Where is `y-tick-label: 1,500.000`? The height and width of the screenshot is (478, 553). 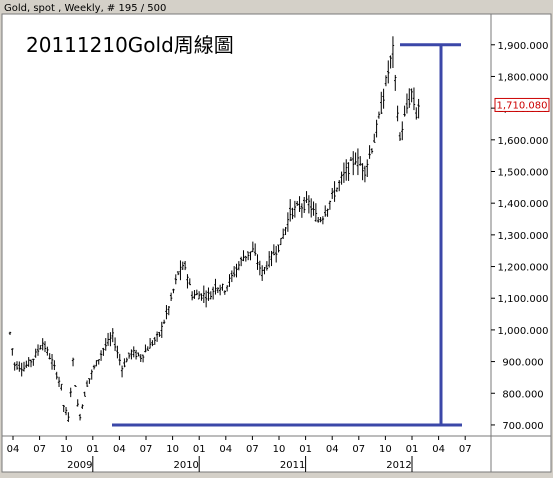
y-tick-label: 1,500.000 is located at coordinates (523, 173).